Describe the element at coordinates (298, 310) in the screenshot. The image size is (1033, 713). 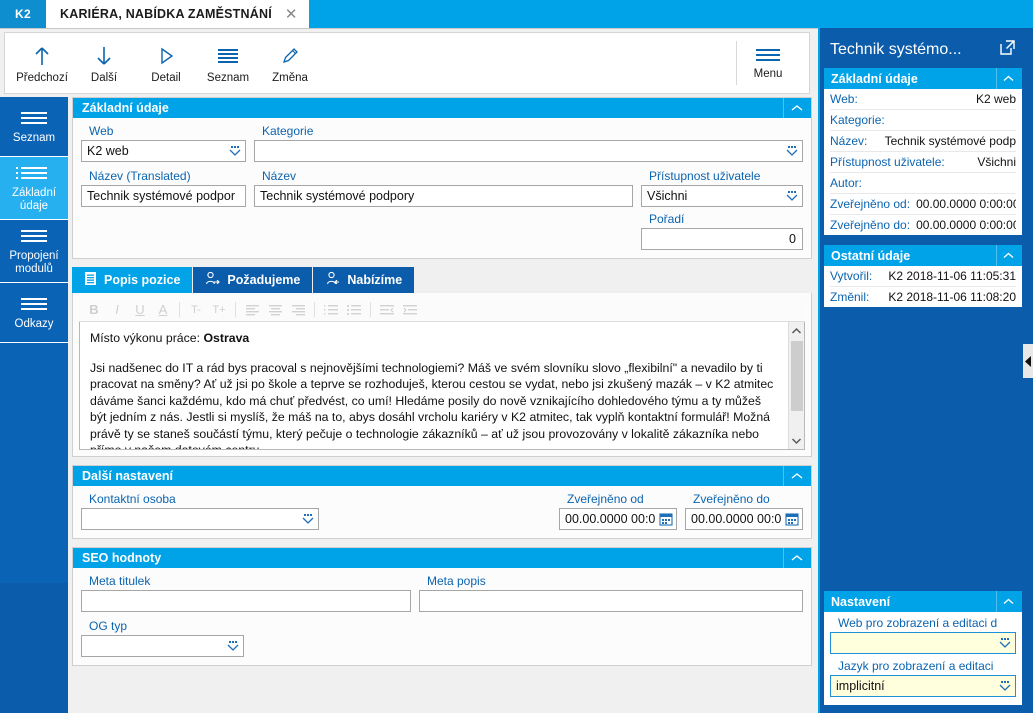
I see `align-right-icon` at that location.